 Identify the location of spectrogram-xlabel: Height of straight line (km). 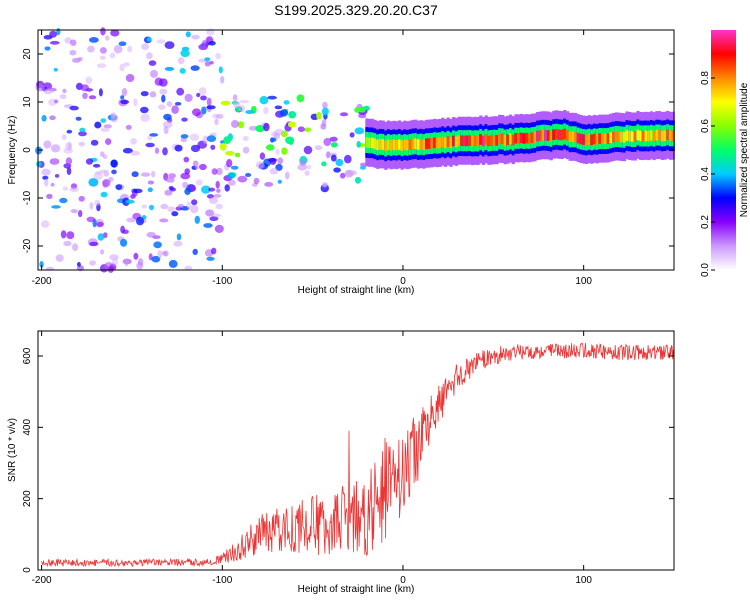
(356, 290).